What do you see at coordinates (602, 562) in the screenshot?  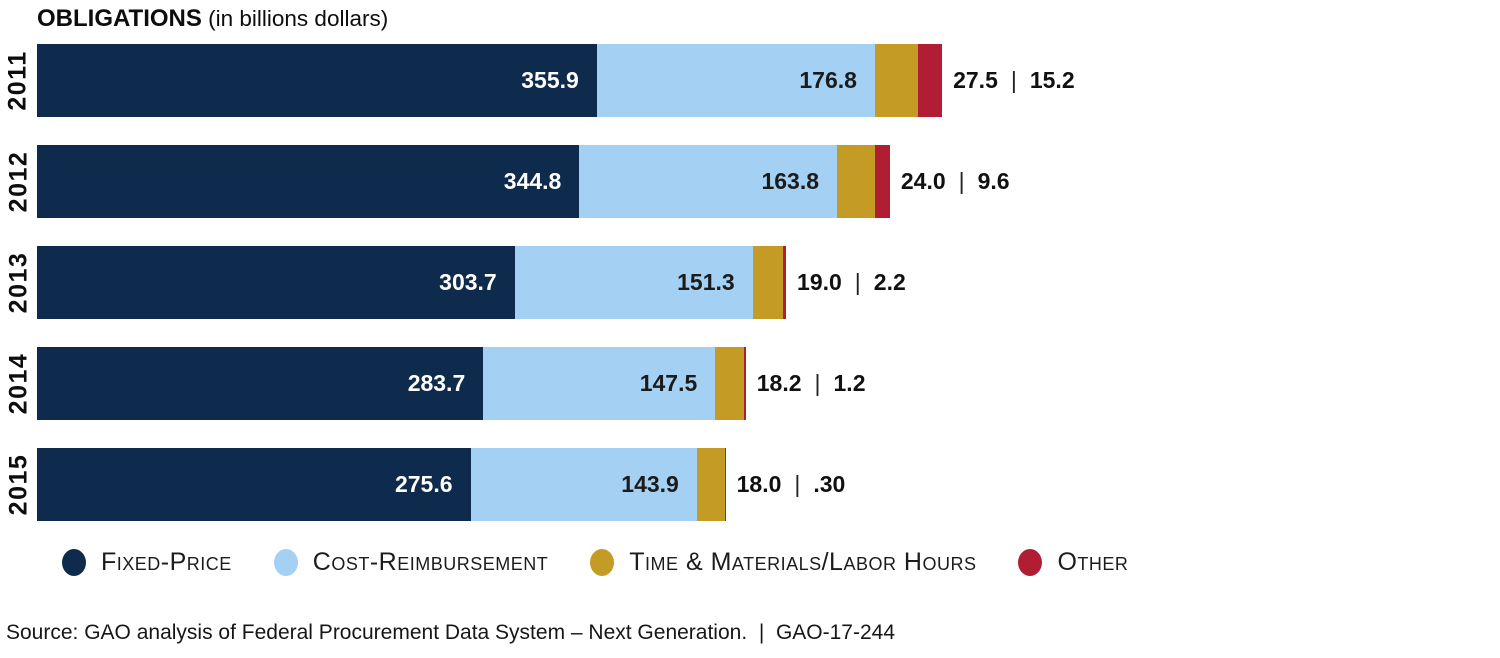 I see `legend-marker-time-materials-labor-hours-icon` at bounding box center [602, 562].